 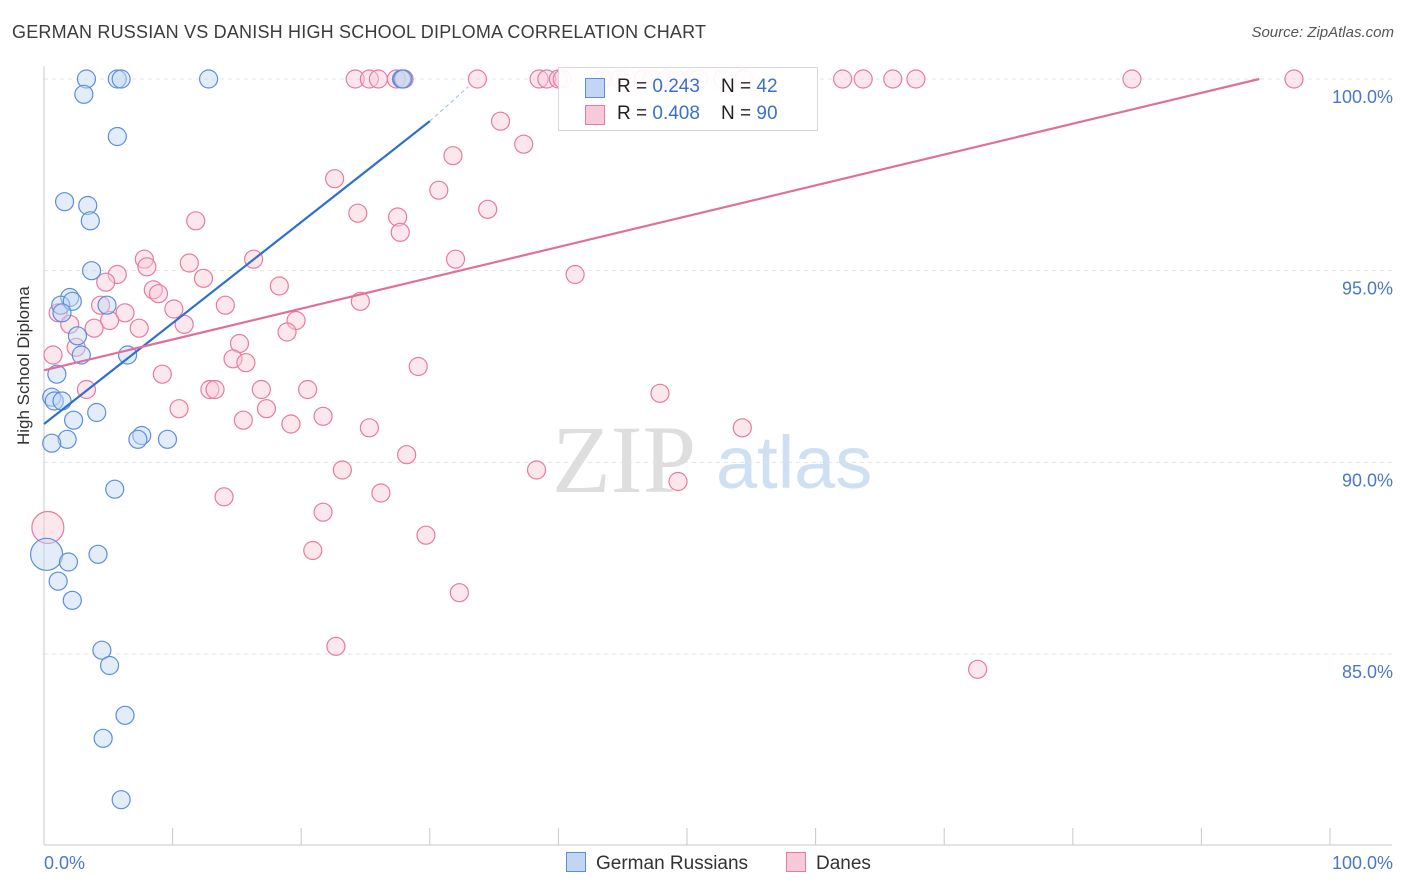 What do you see at coordinates (843, 863) in the screenshot?
I see `bottom-legend-label-danes: Danes` at bounding box center [843, 863].